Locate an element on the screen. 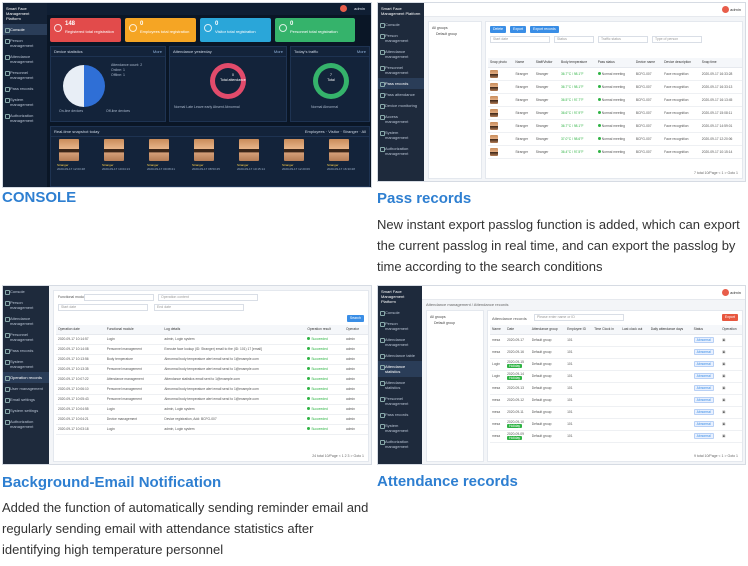 This screenshot has height=566, width=748. sidebar-item-device-monitoring: Device monitoring is located at coordinates (401, 105).